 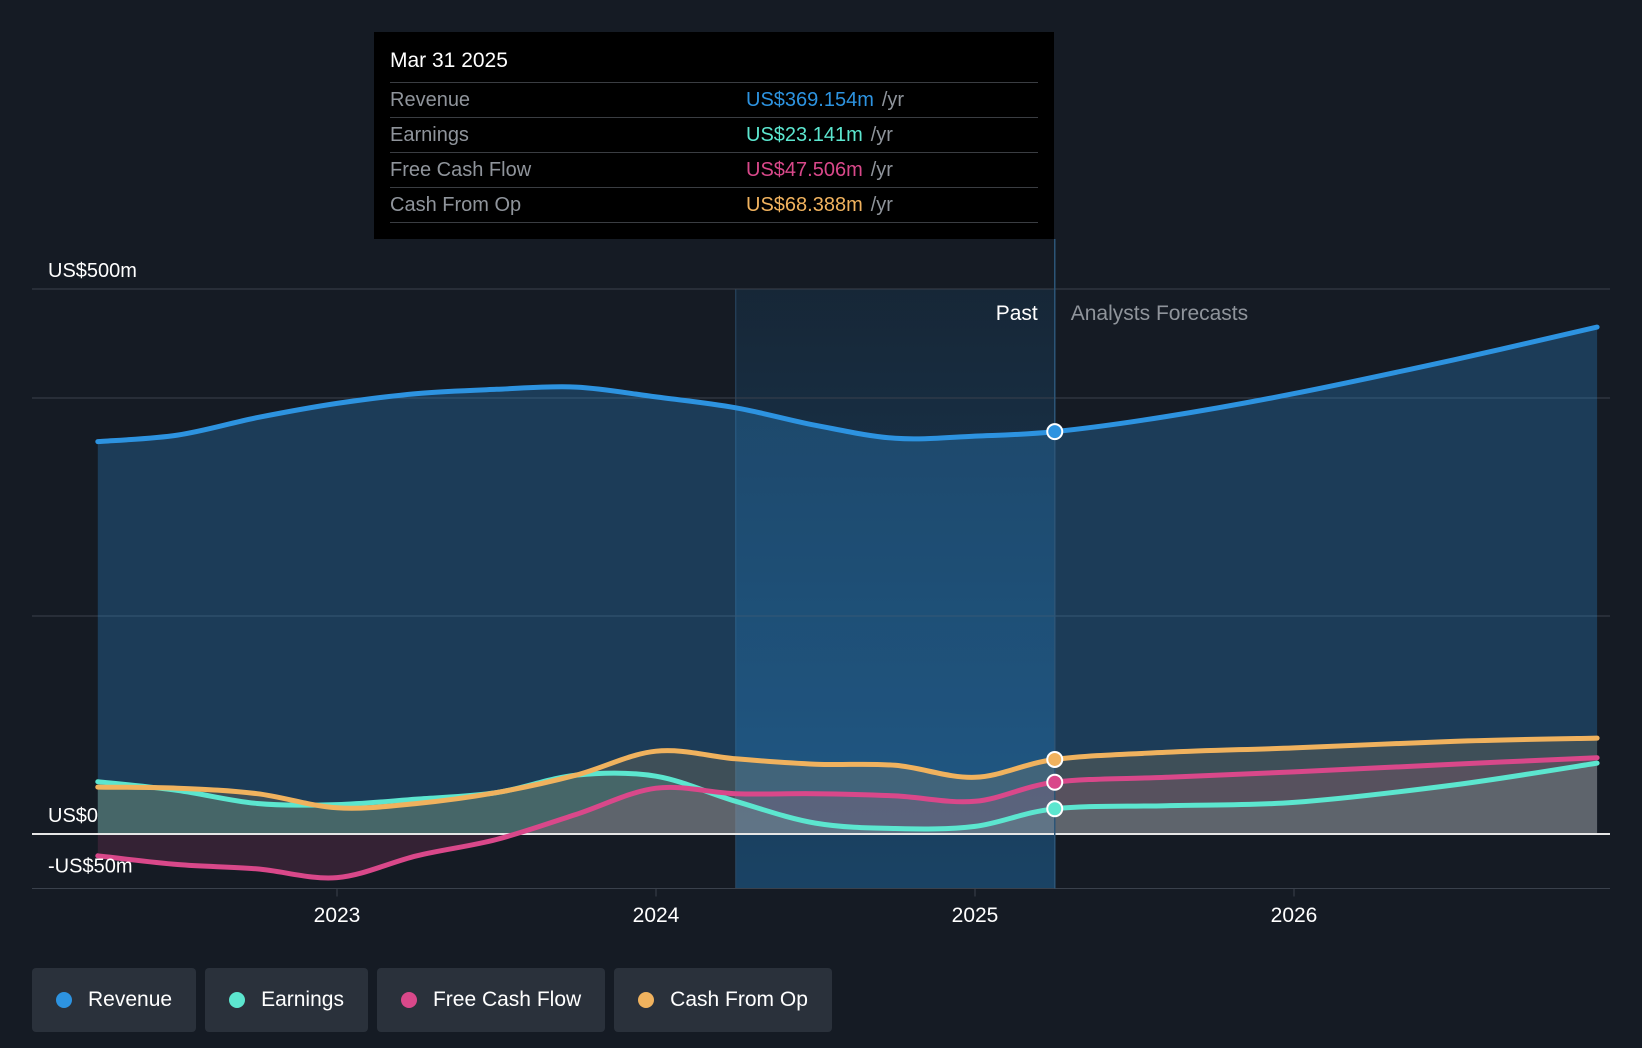 I want to click on area-free-cash-flow, so click(x=847, y=817).